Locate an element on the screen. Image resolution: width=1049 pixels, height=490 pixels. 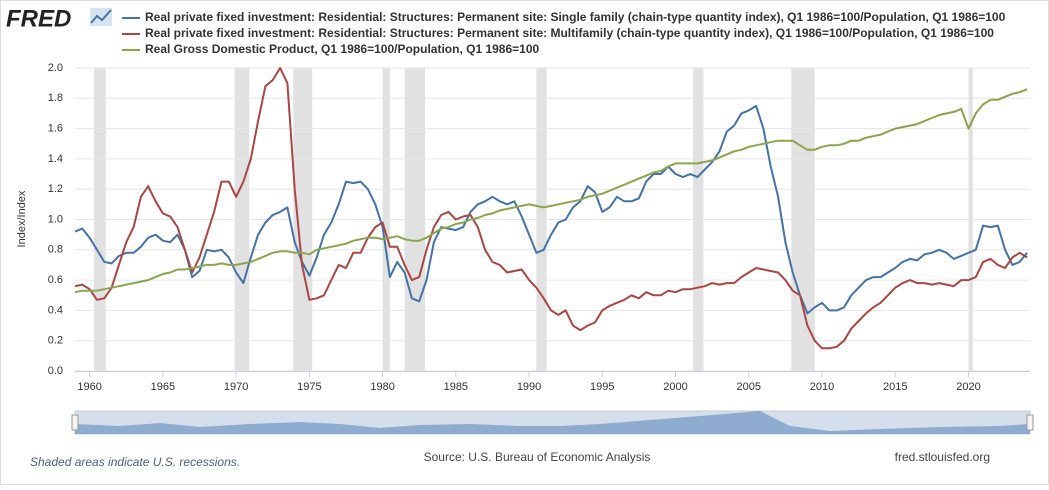
navigator is located at coordinates (552, 422).